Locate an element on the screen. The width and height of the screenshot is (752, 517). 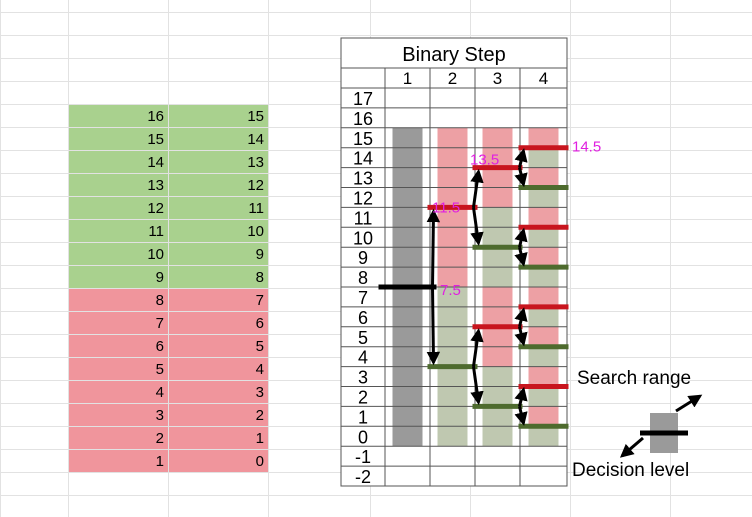
sheet-cell-a: 14 is located at coordinates (155, 162).